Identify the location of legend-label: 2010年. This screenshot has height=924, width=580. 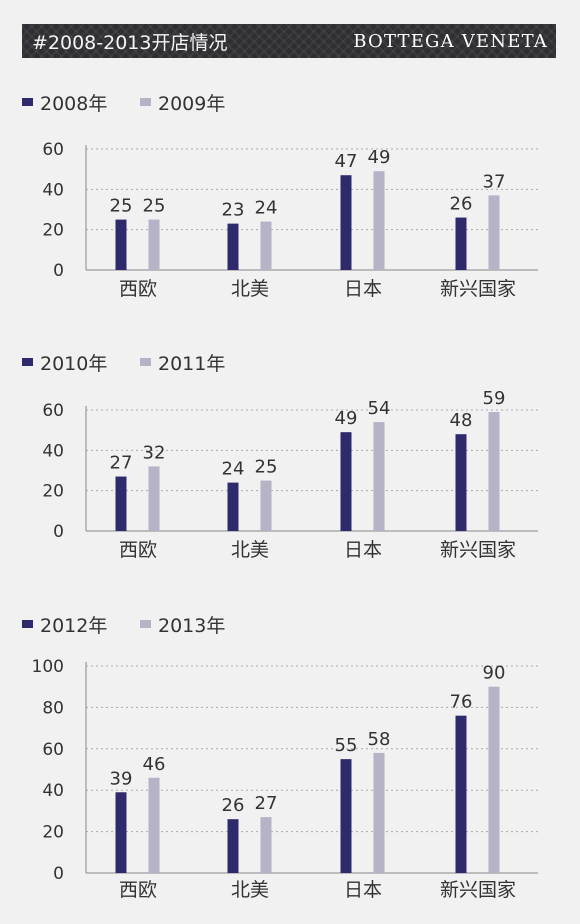
(73, 364).